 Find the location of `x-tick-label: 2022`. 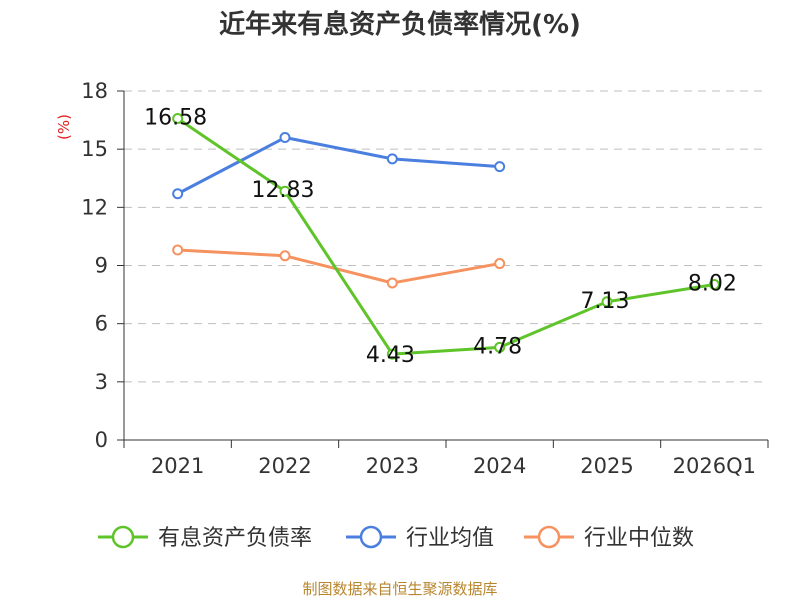

x-tick-label: 2022 is located at coordinates (284, 466).